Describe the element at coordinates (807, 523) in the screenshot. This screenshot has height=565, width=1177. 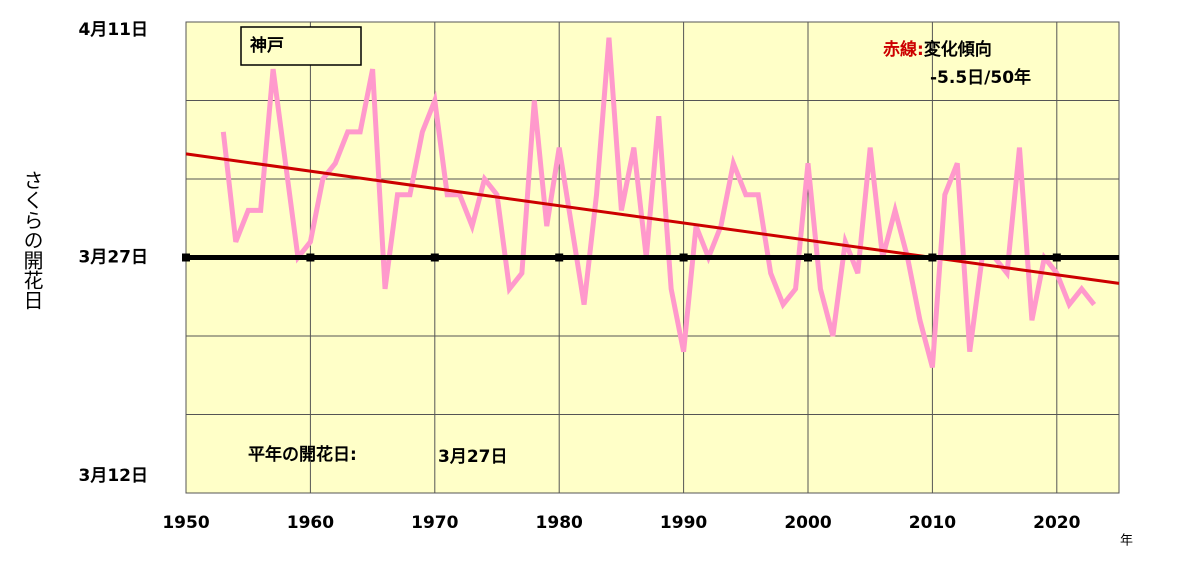
I see `x-tick-label: 2000` at that location.